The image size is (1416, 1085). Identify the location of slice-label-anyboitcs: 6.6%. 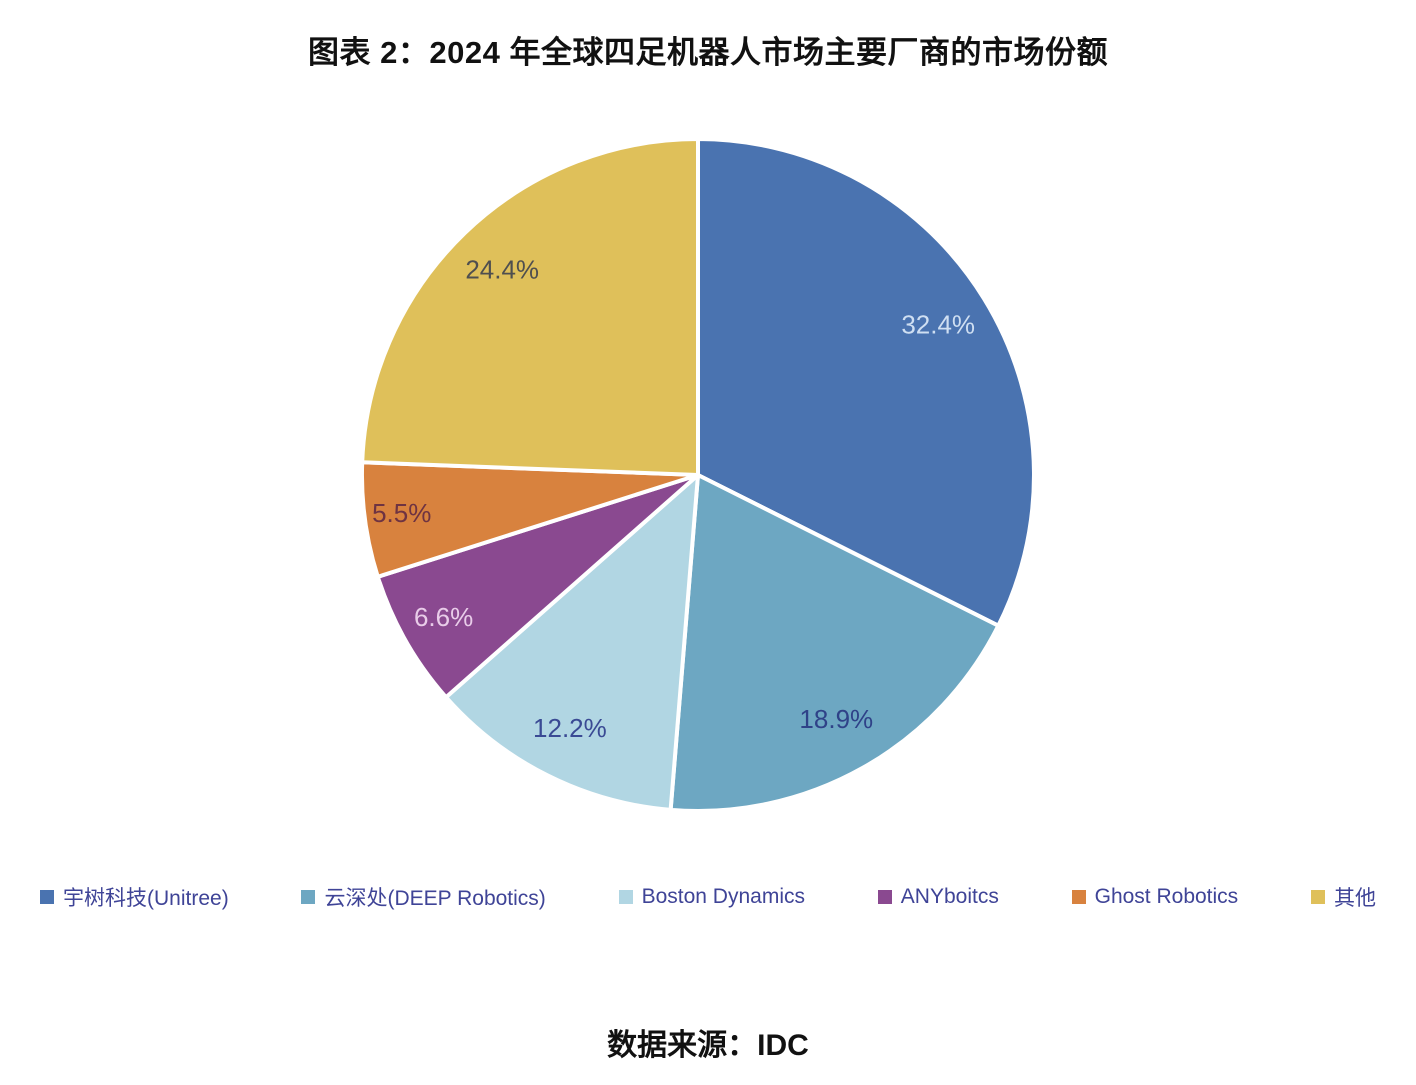
(443, 617).